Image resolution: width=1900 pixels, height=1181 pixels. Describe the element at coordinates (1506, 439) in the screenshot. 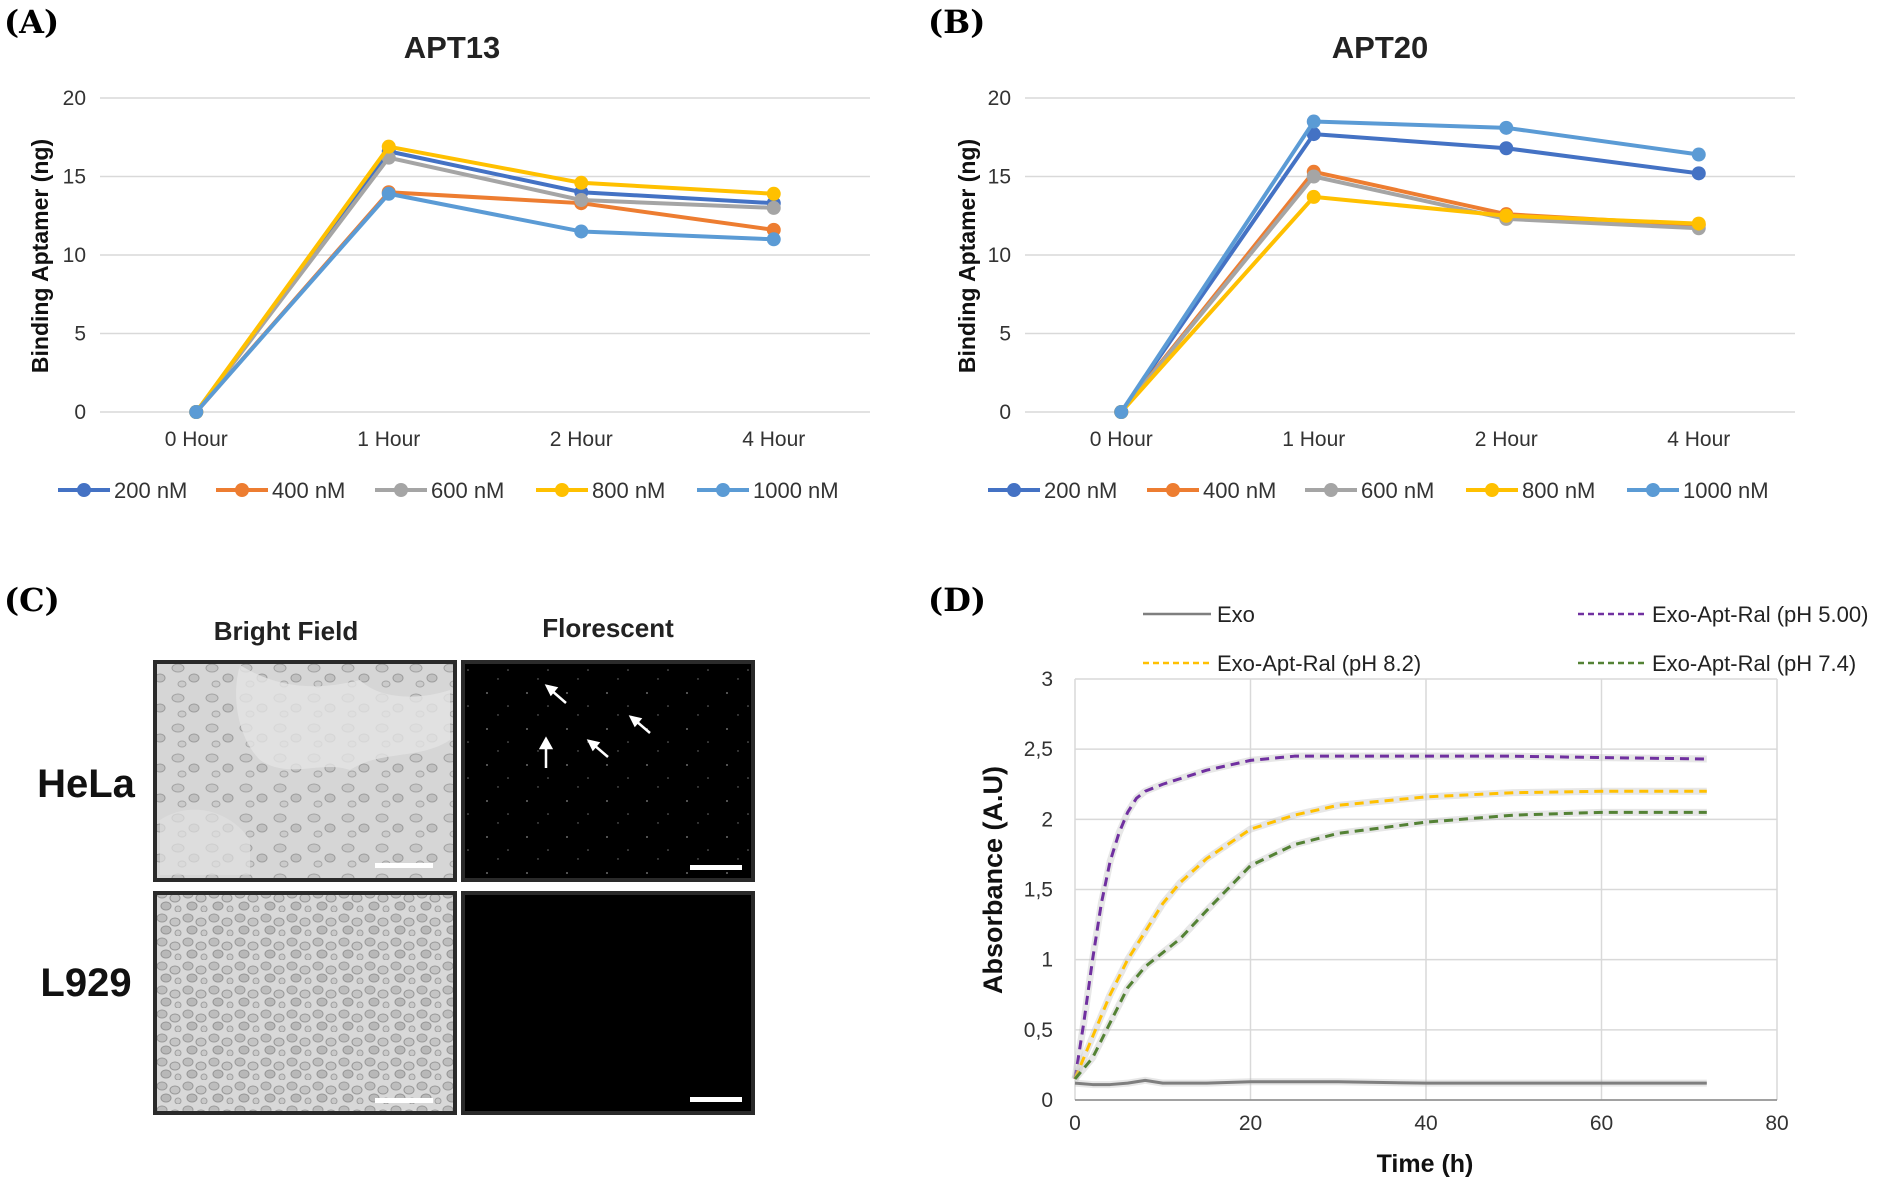

I see `x-tick-label: 2 Hour` at that location.